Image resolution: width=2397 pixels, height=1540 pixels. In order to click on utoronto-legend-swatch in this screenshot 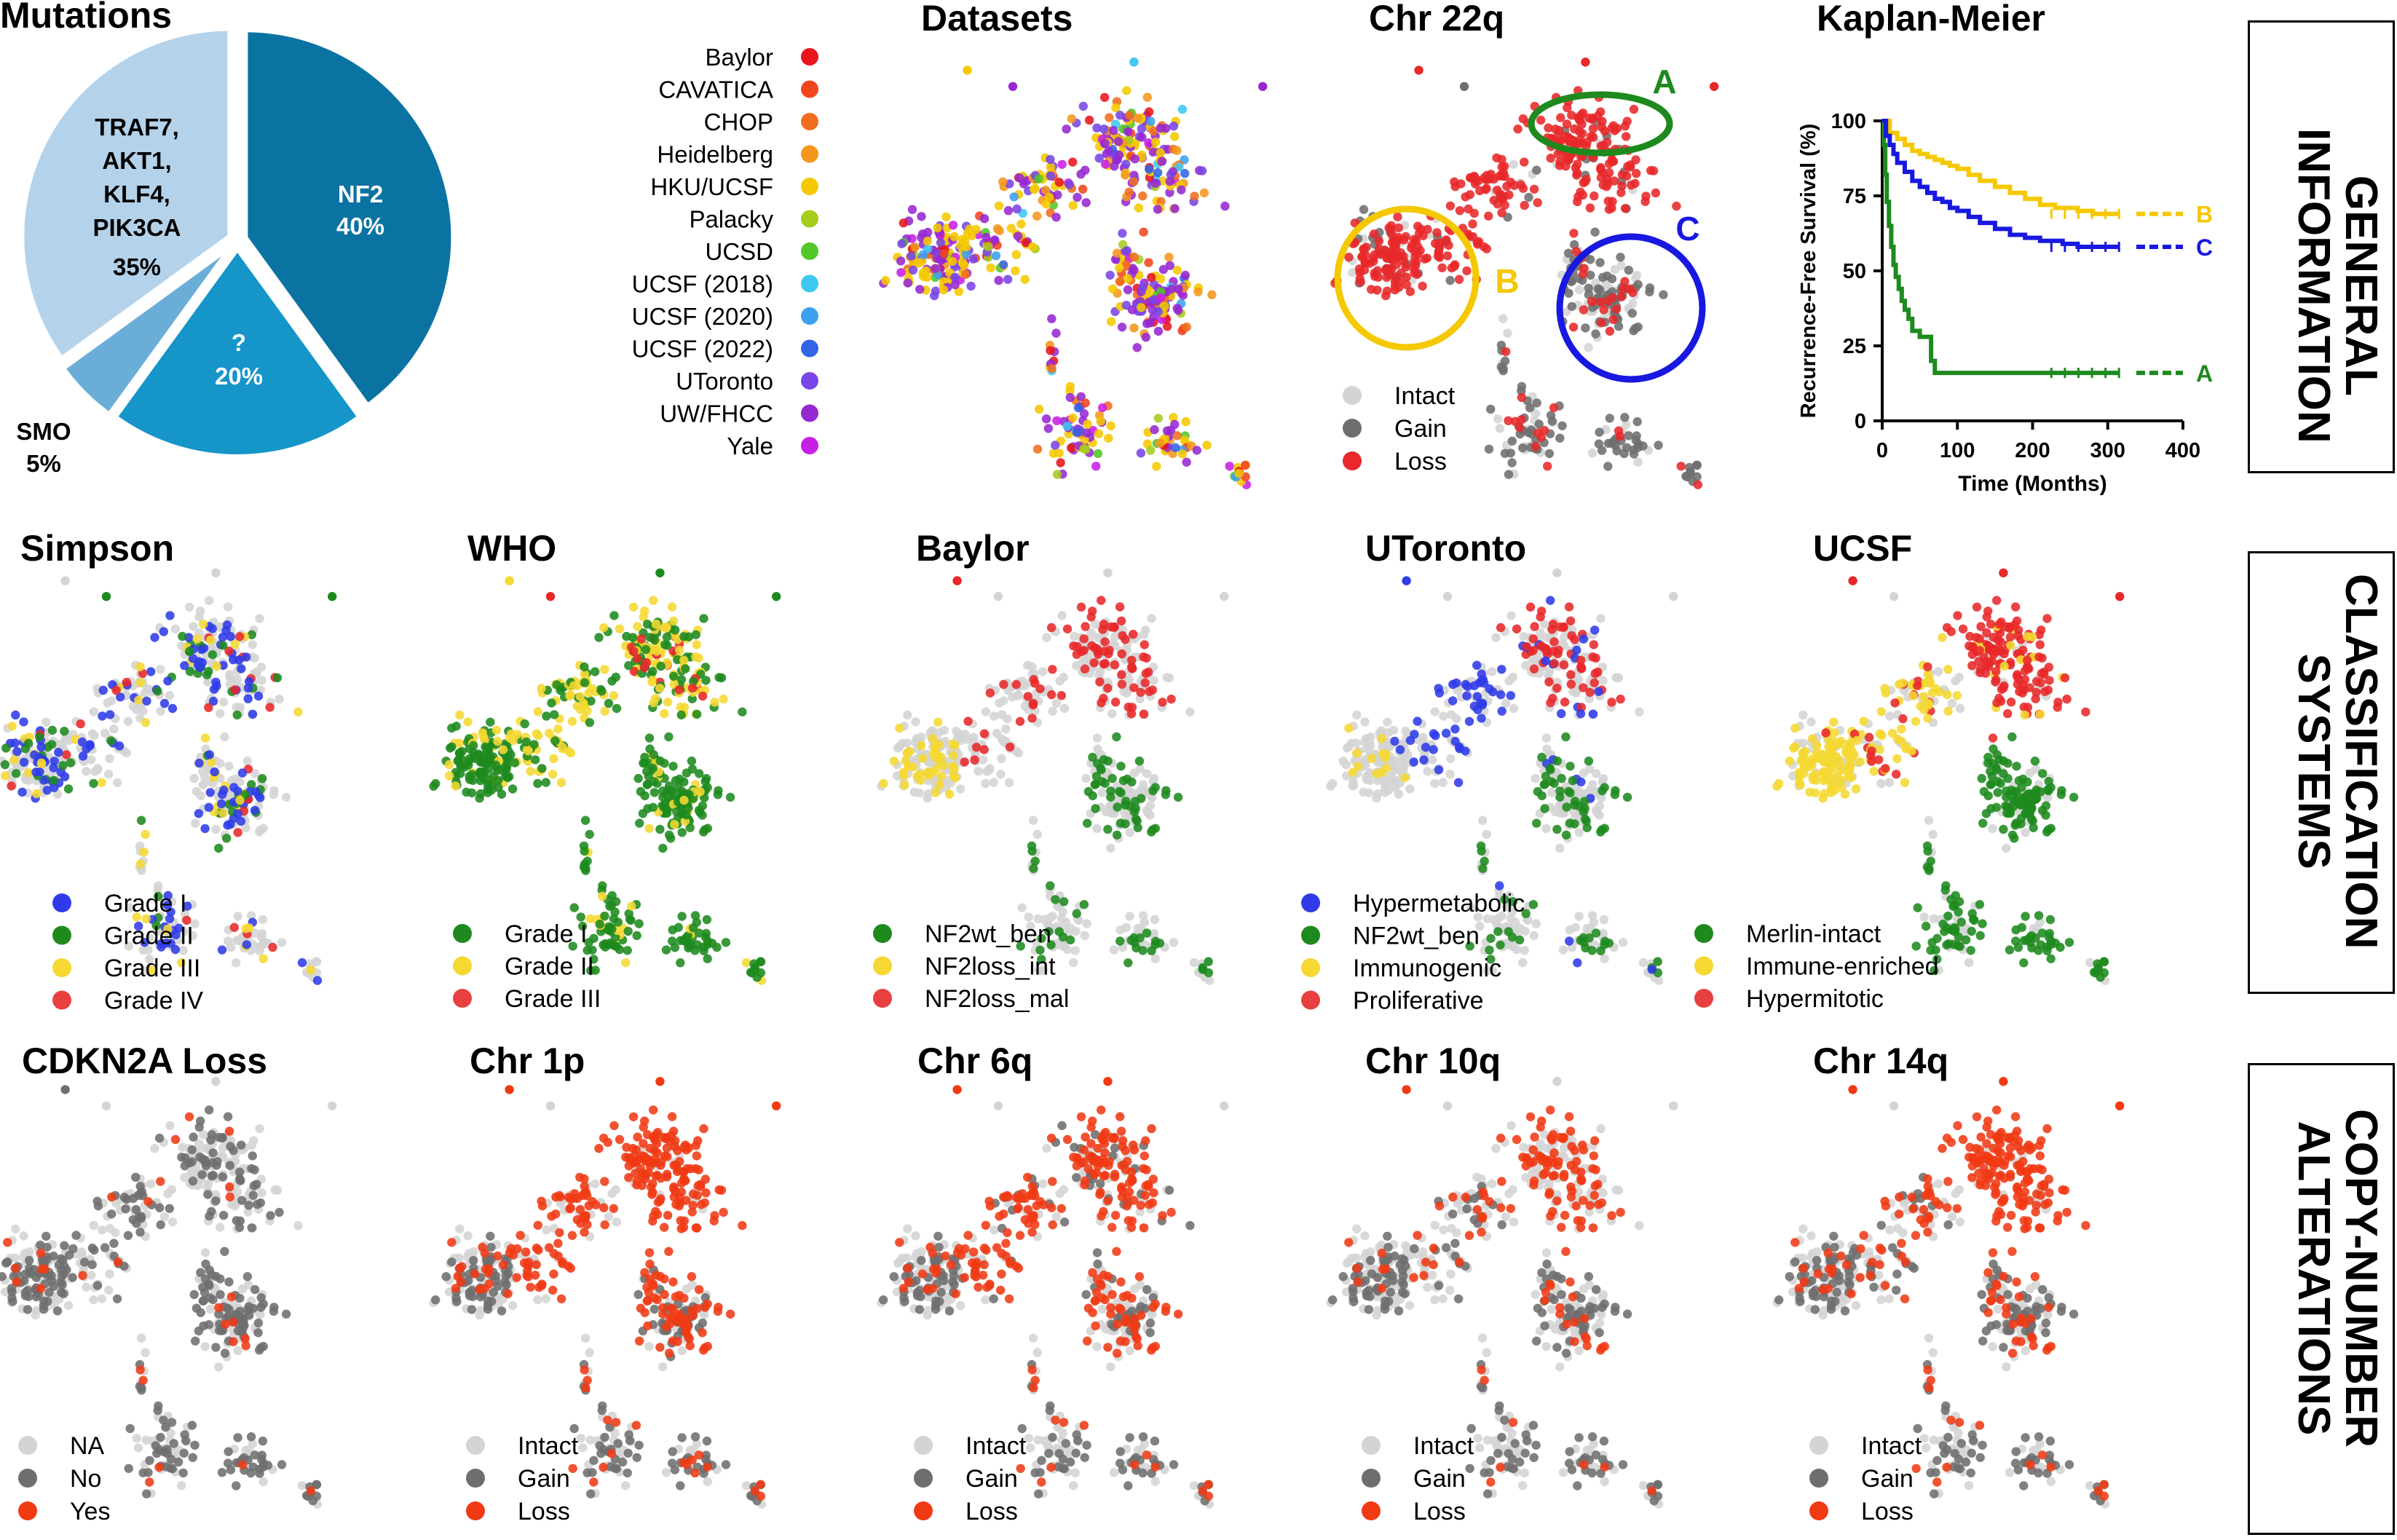, I will do `click(1310, 903)`.